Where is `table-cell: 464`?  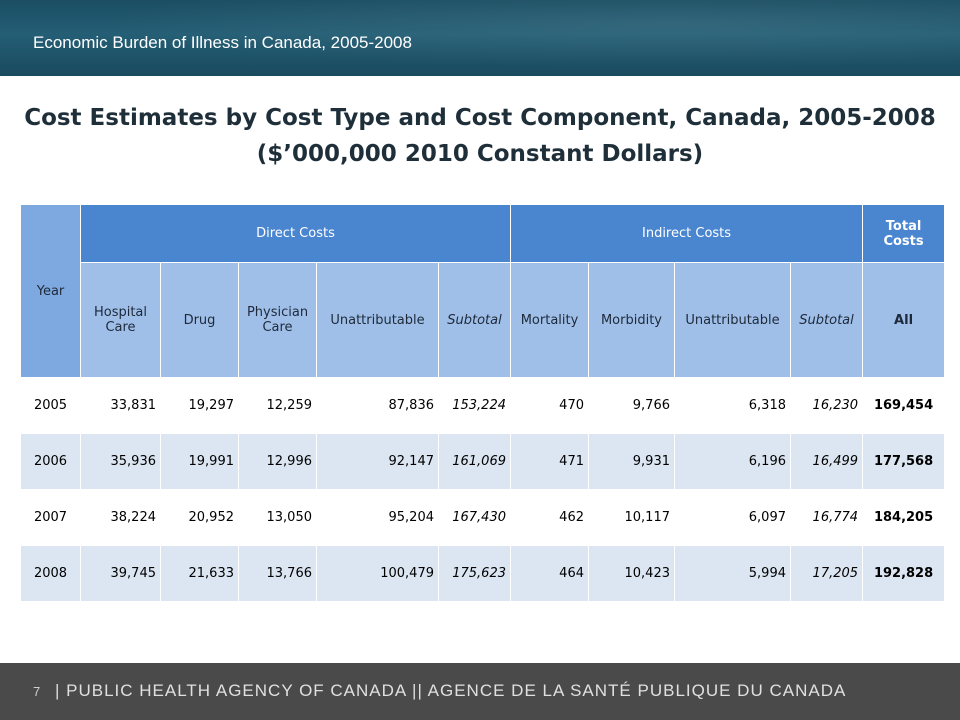
table-cell: 464 is located at coordinates (549, 573).